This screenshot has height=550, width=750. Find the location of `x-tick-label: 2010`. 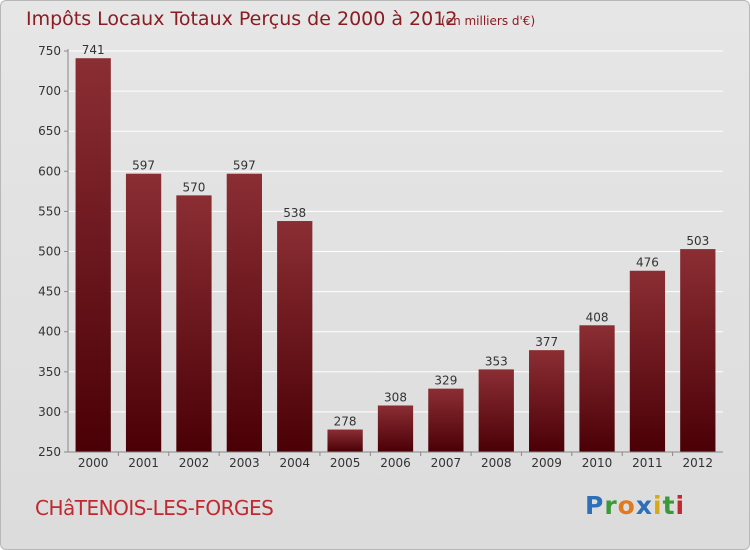

x-tick-label: 2010 is located at coordinates (597, 463).